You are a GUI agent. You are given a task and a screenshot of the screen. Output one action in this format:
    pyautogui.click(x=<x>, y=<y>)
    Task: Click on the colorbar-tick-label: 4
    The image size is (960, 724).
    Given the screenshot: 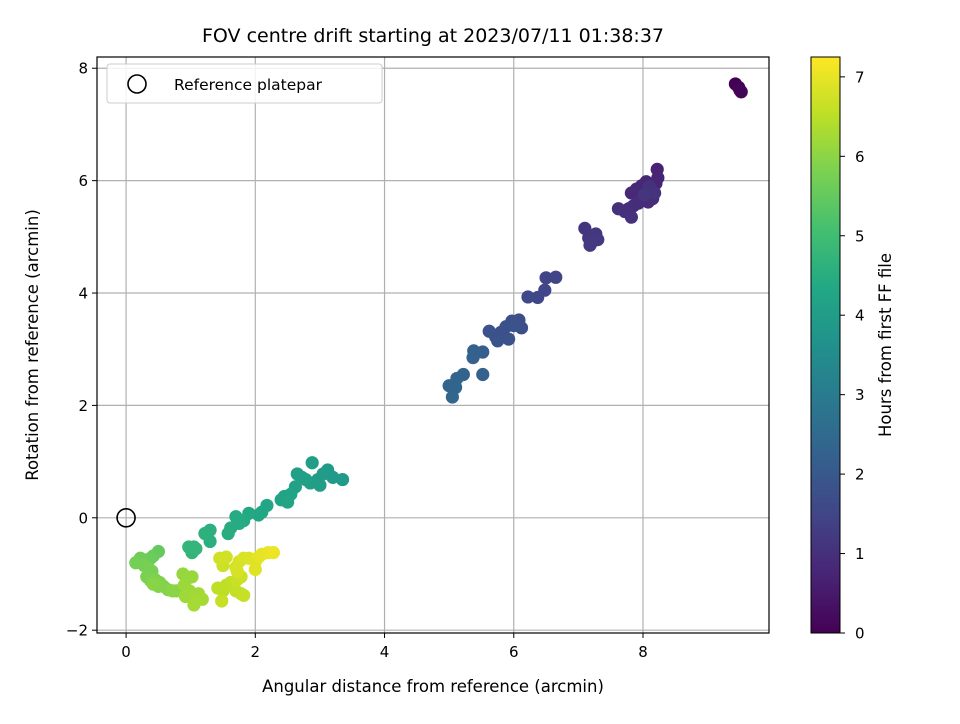 What is the action you would take?
    pyautogui.click(x=860, y=316)
    